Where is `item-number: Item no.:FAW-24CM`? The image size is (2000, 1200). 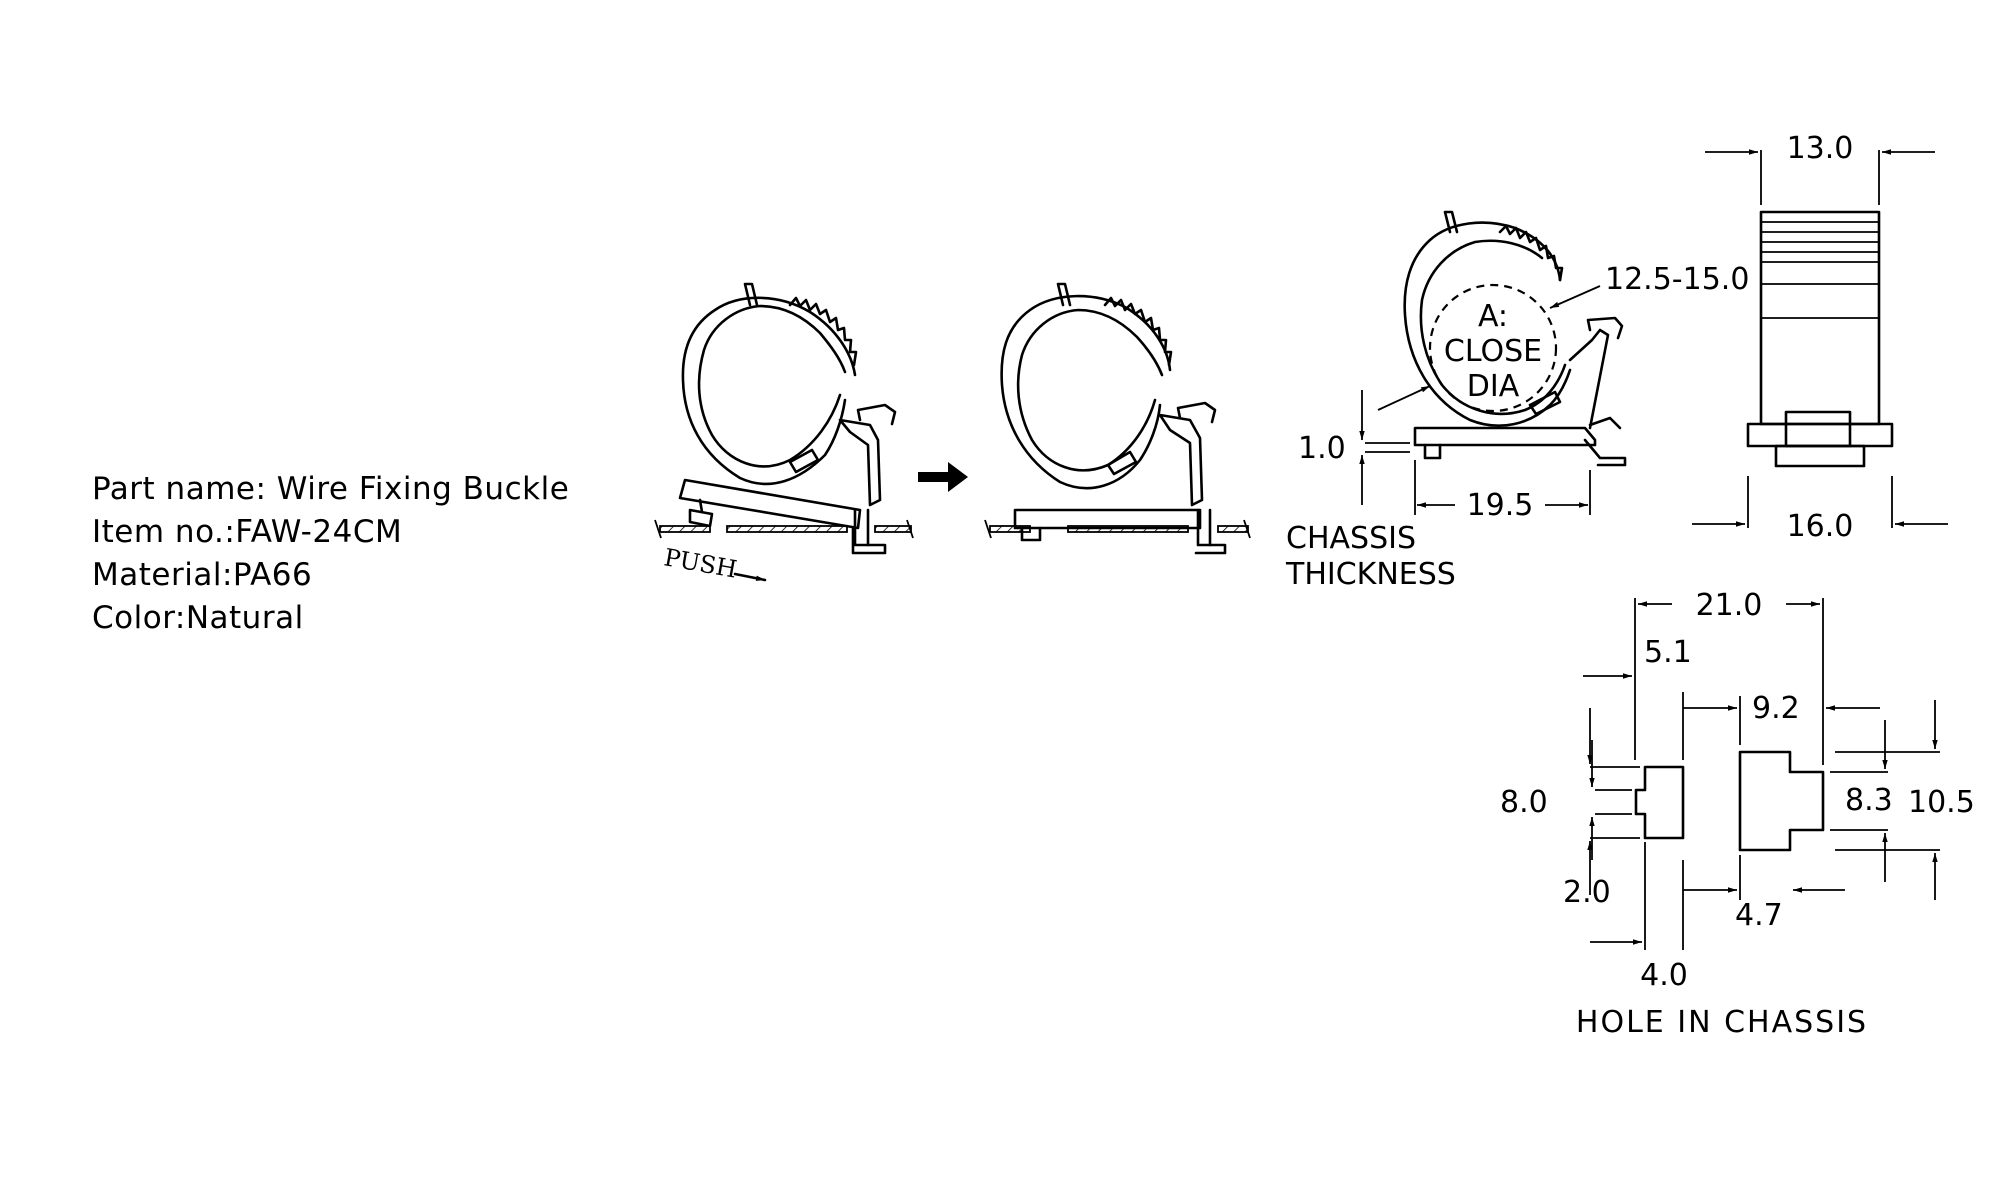 item-number: Item no.:FAW-24CM is located at coordinates (247, 532).